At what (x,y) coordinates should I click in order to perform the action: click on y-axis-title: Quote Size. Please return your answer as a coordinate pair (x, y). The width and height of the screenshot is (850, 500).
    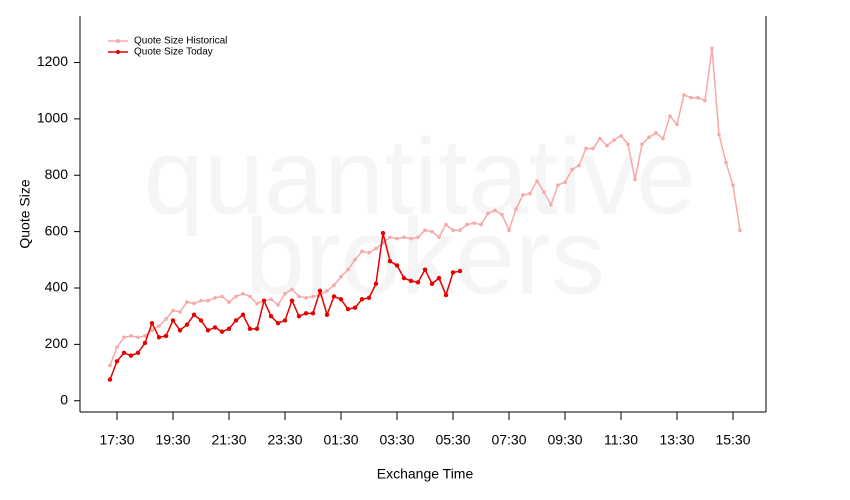
    Looking at the image, I should click on (25, 213).